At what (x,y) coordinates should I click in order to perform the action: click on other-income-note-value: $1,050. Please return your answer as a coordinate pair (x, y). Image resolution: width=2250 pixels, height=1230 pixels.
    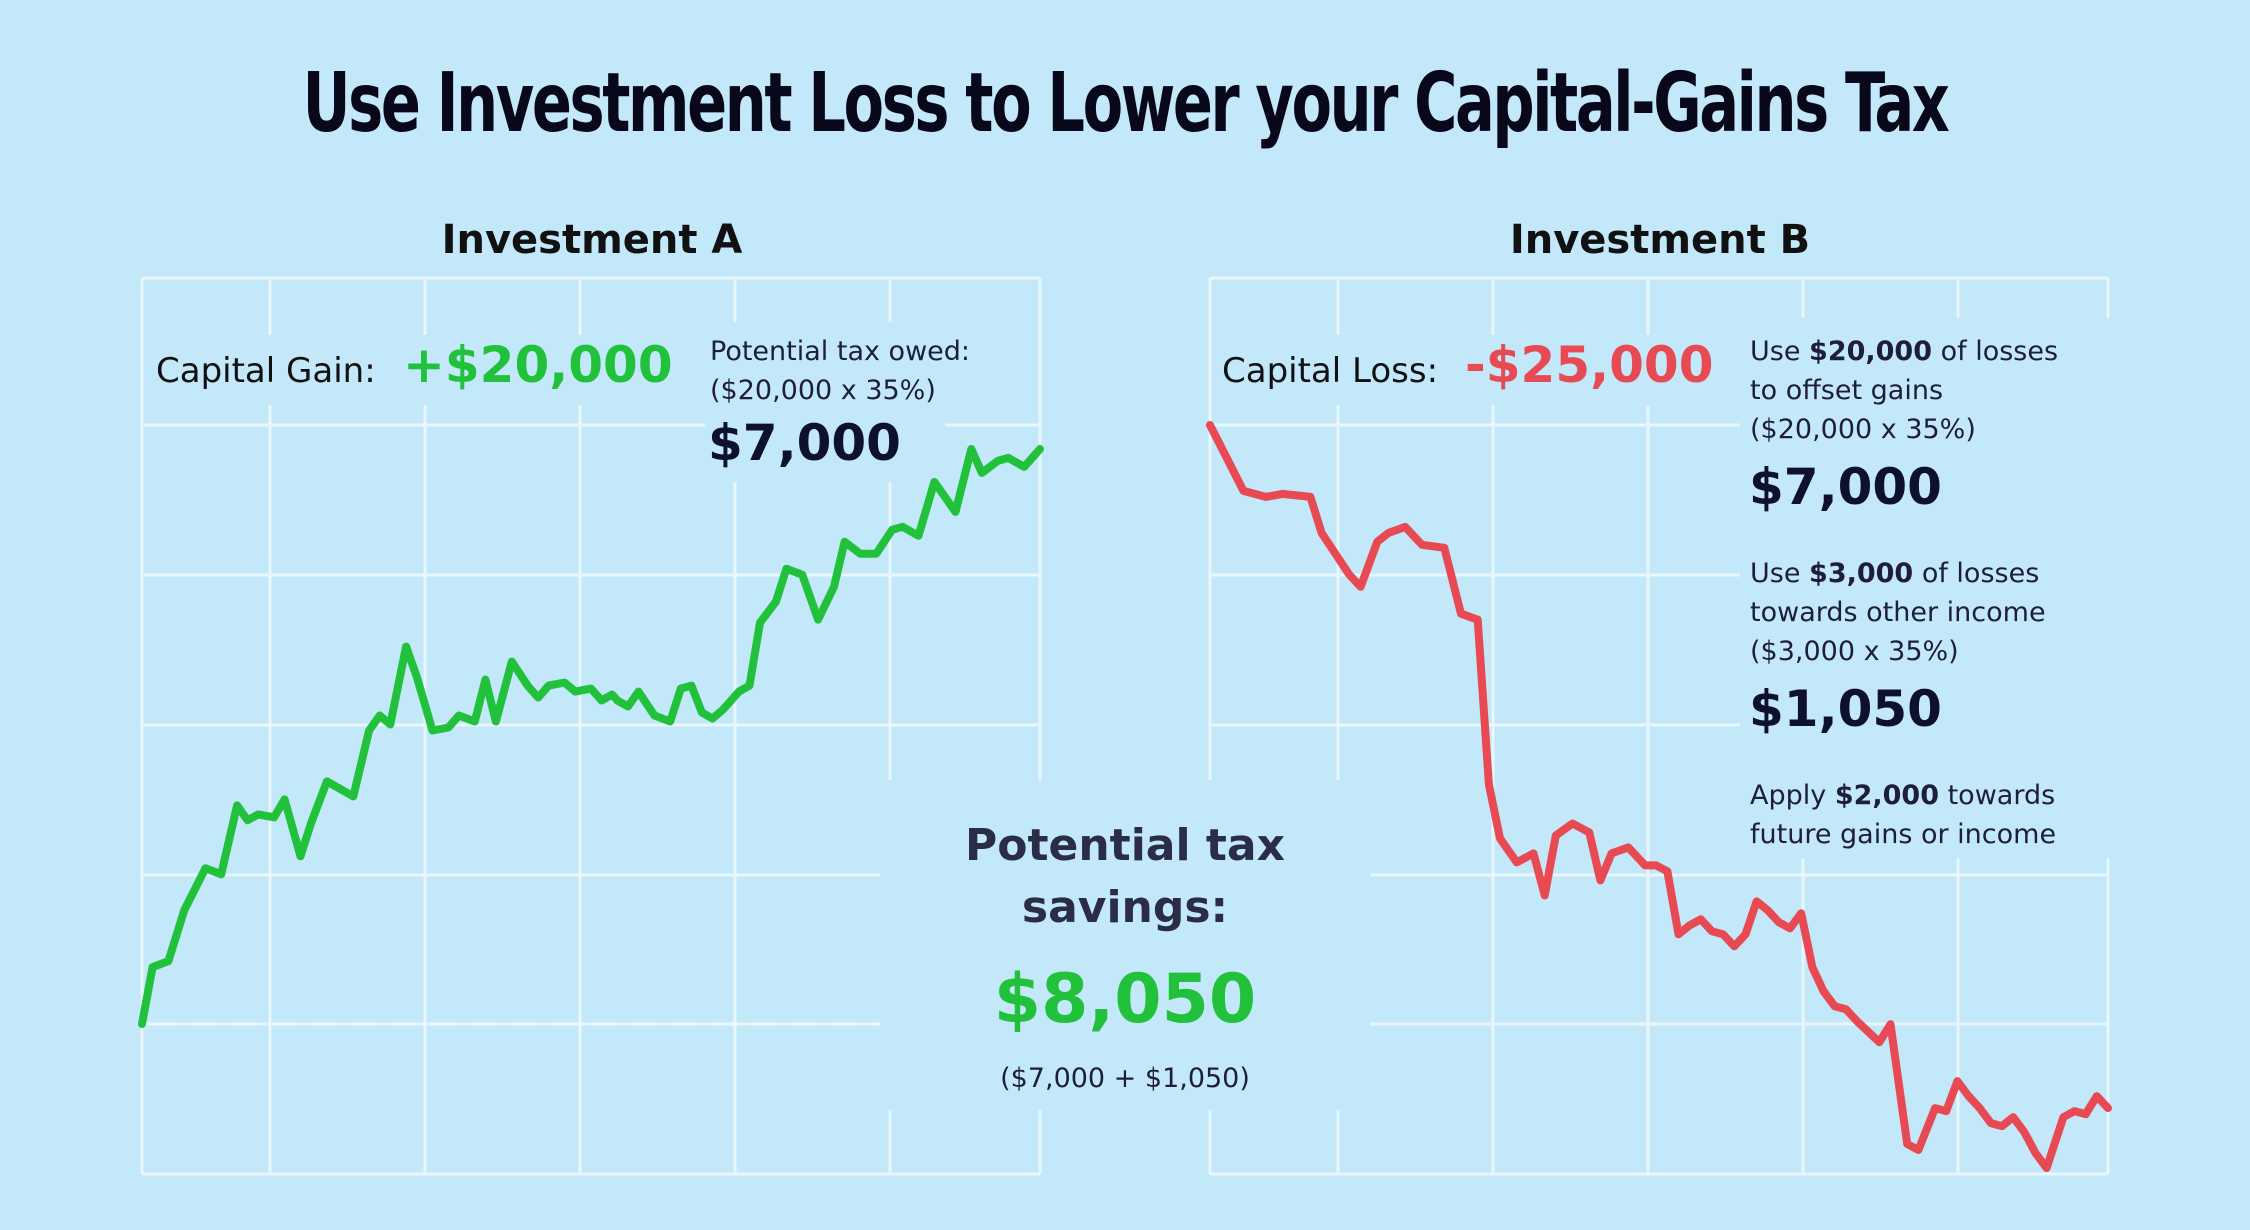
    Looking at the image, I should click on (1845, 709).